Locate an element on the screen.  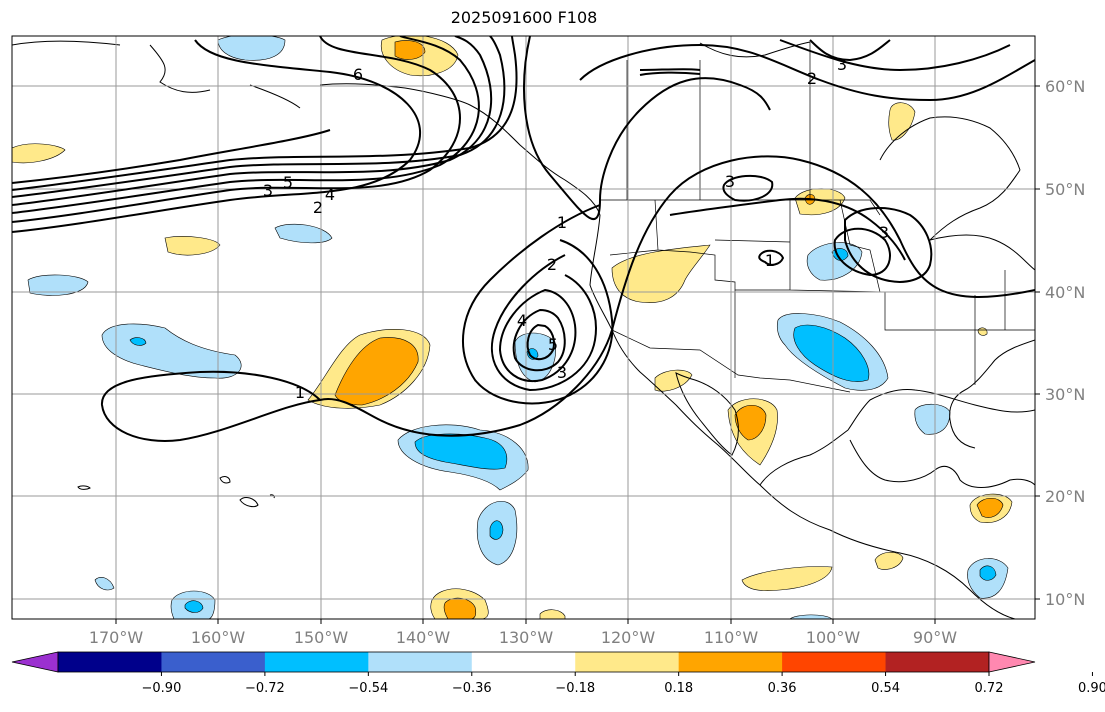
colorbar-label: 0.54 is located at coordinates (885, 688).